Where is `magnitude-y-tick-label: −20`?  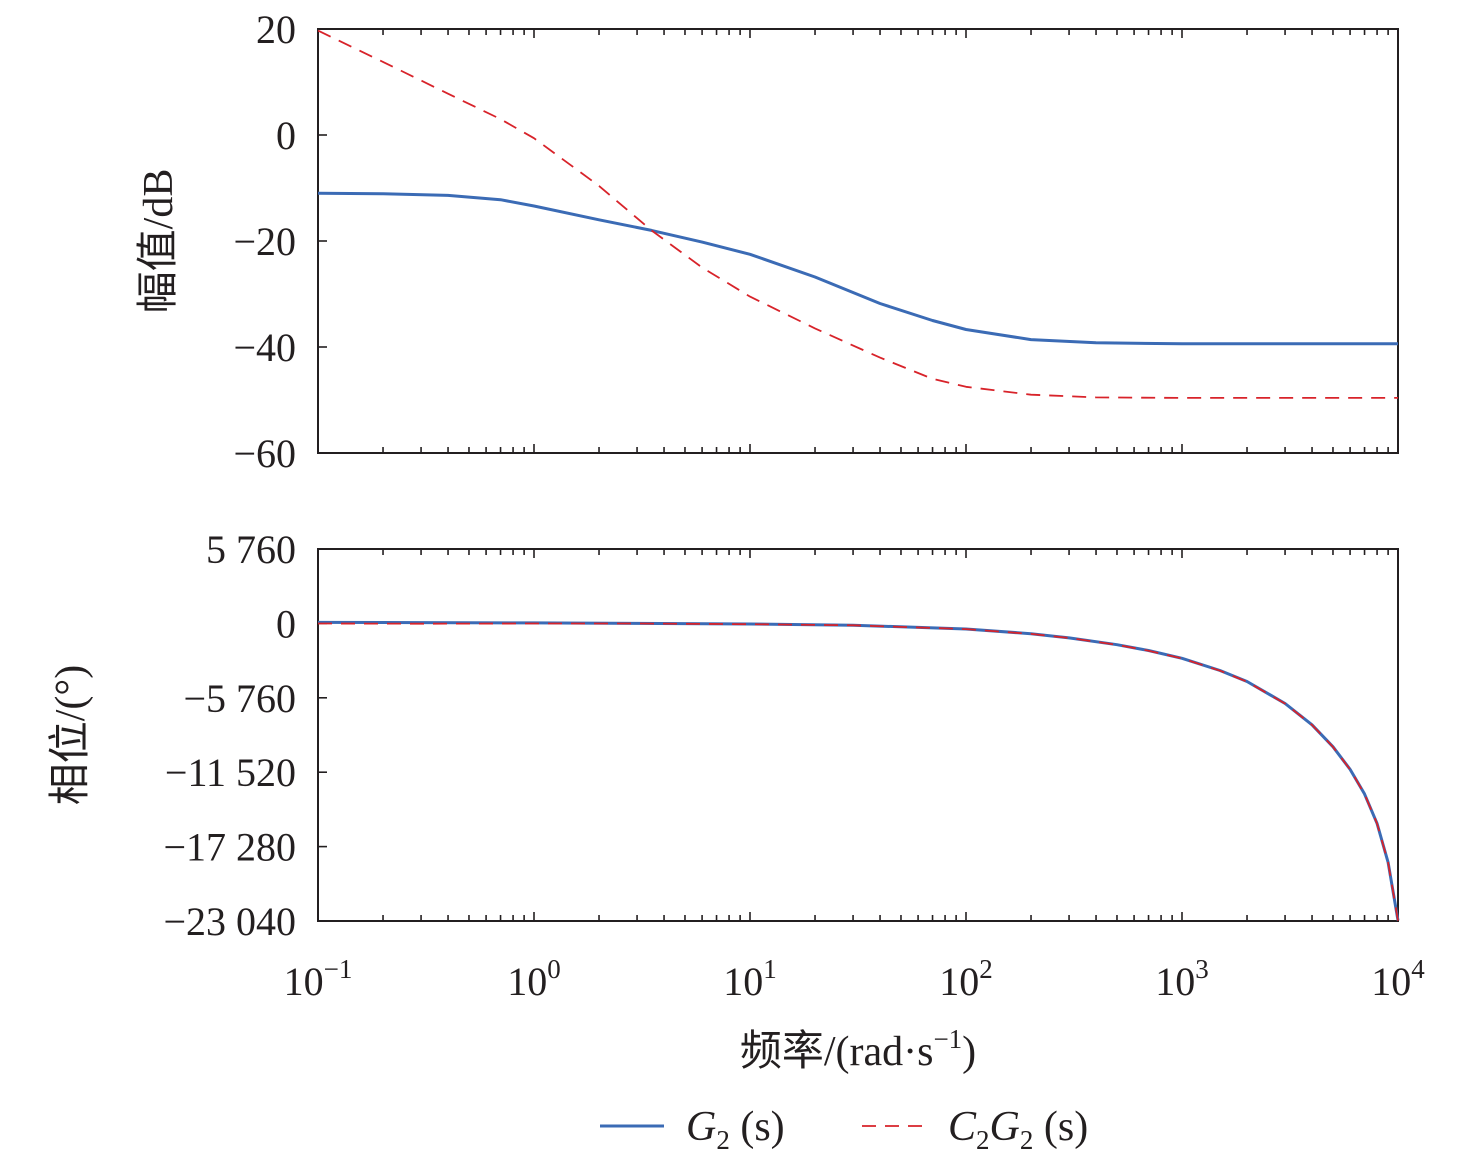 magnitude-y-tick-label: −20 is located at coordinates (264, 241).